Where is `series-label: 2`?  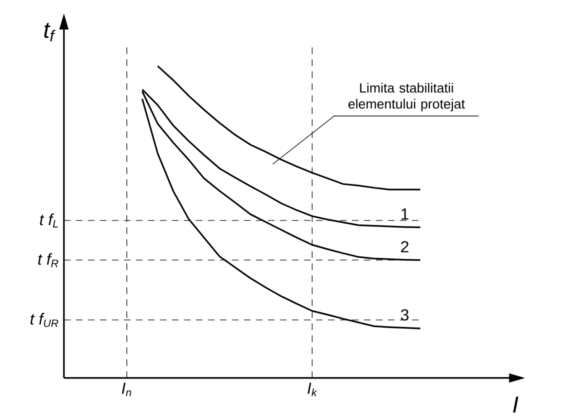 series-label: 2 is located at coordinates (404, 246).